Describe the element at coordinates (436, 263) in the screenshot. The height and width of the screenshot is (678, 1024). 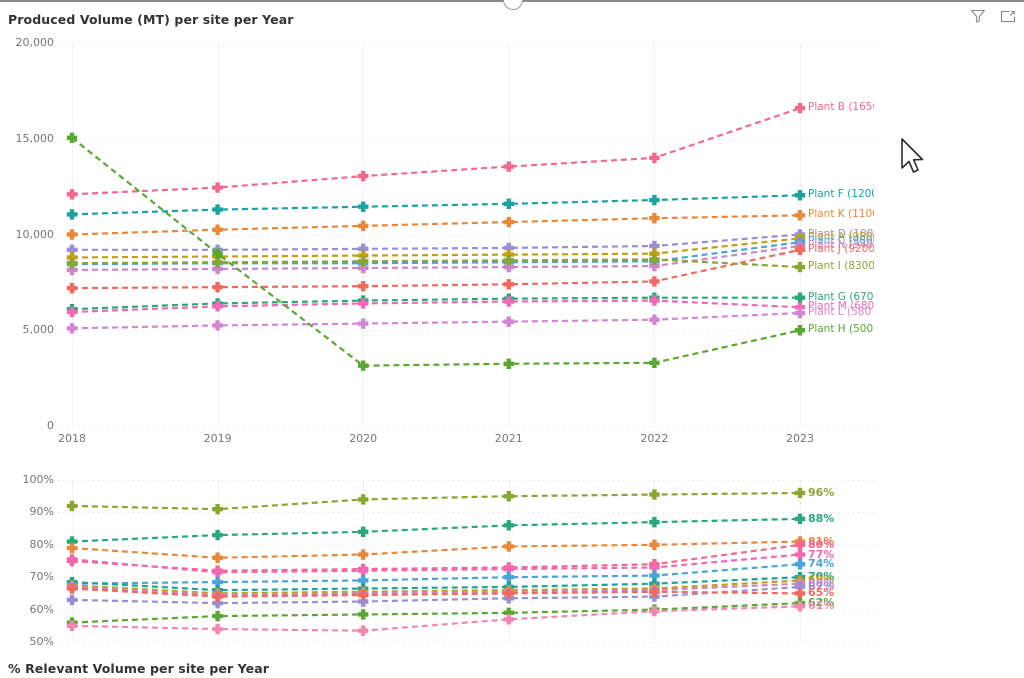
I see `series-plant-i` at that location.